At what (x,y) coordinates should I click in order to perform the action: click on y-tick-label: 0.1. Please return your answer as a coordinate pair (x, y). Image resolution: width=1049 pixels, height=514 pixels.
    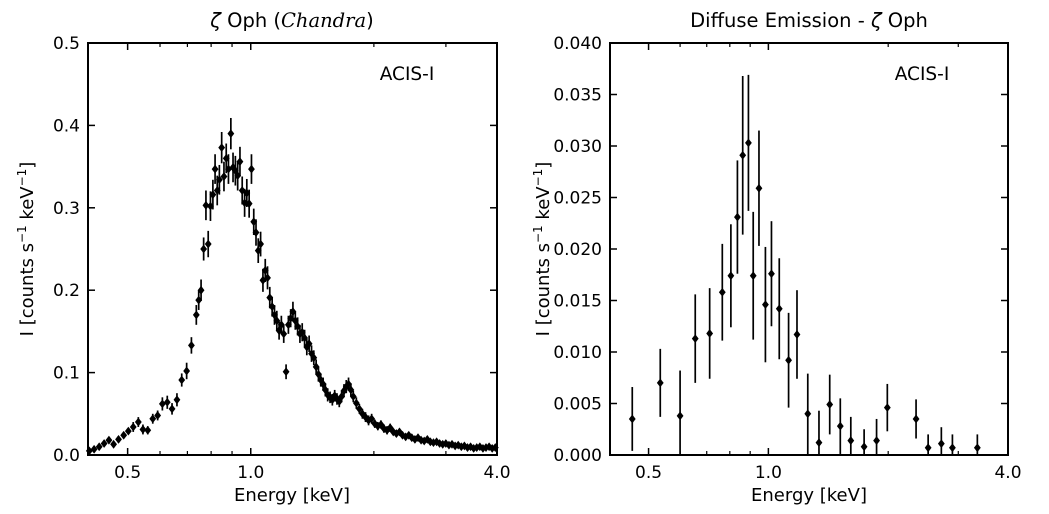
    Looking at the image, I should click on (66, 374).